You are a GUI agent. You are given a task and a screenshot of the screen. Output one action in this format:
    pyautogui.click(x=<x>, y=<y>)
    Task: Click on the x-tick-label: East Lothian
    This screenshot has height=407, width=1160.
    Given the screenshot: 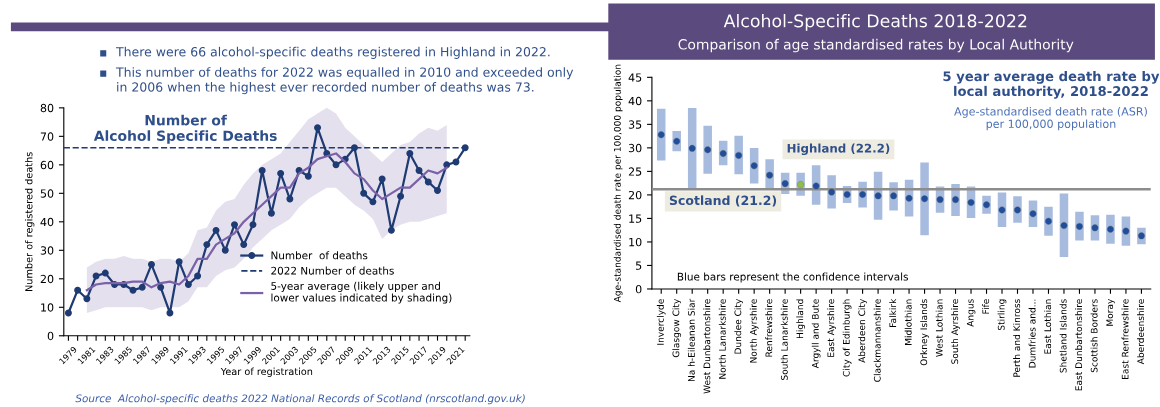 What is the action you would take?
    pyautogui.click(x=1048, y=326)
    